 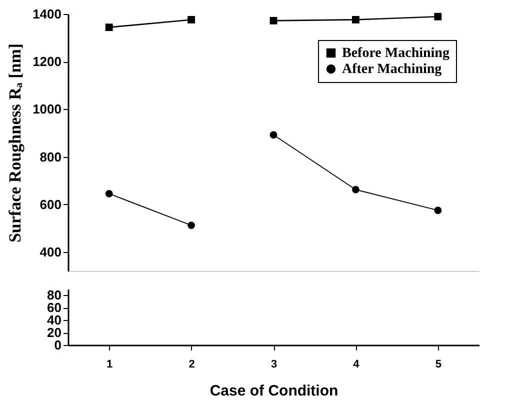 I want to click on y-axis-title: Surface Roughness Rₐ [nm], so click(x=15, y=143).